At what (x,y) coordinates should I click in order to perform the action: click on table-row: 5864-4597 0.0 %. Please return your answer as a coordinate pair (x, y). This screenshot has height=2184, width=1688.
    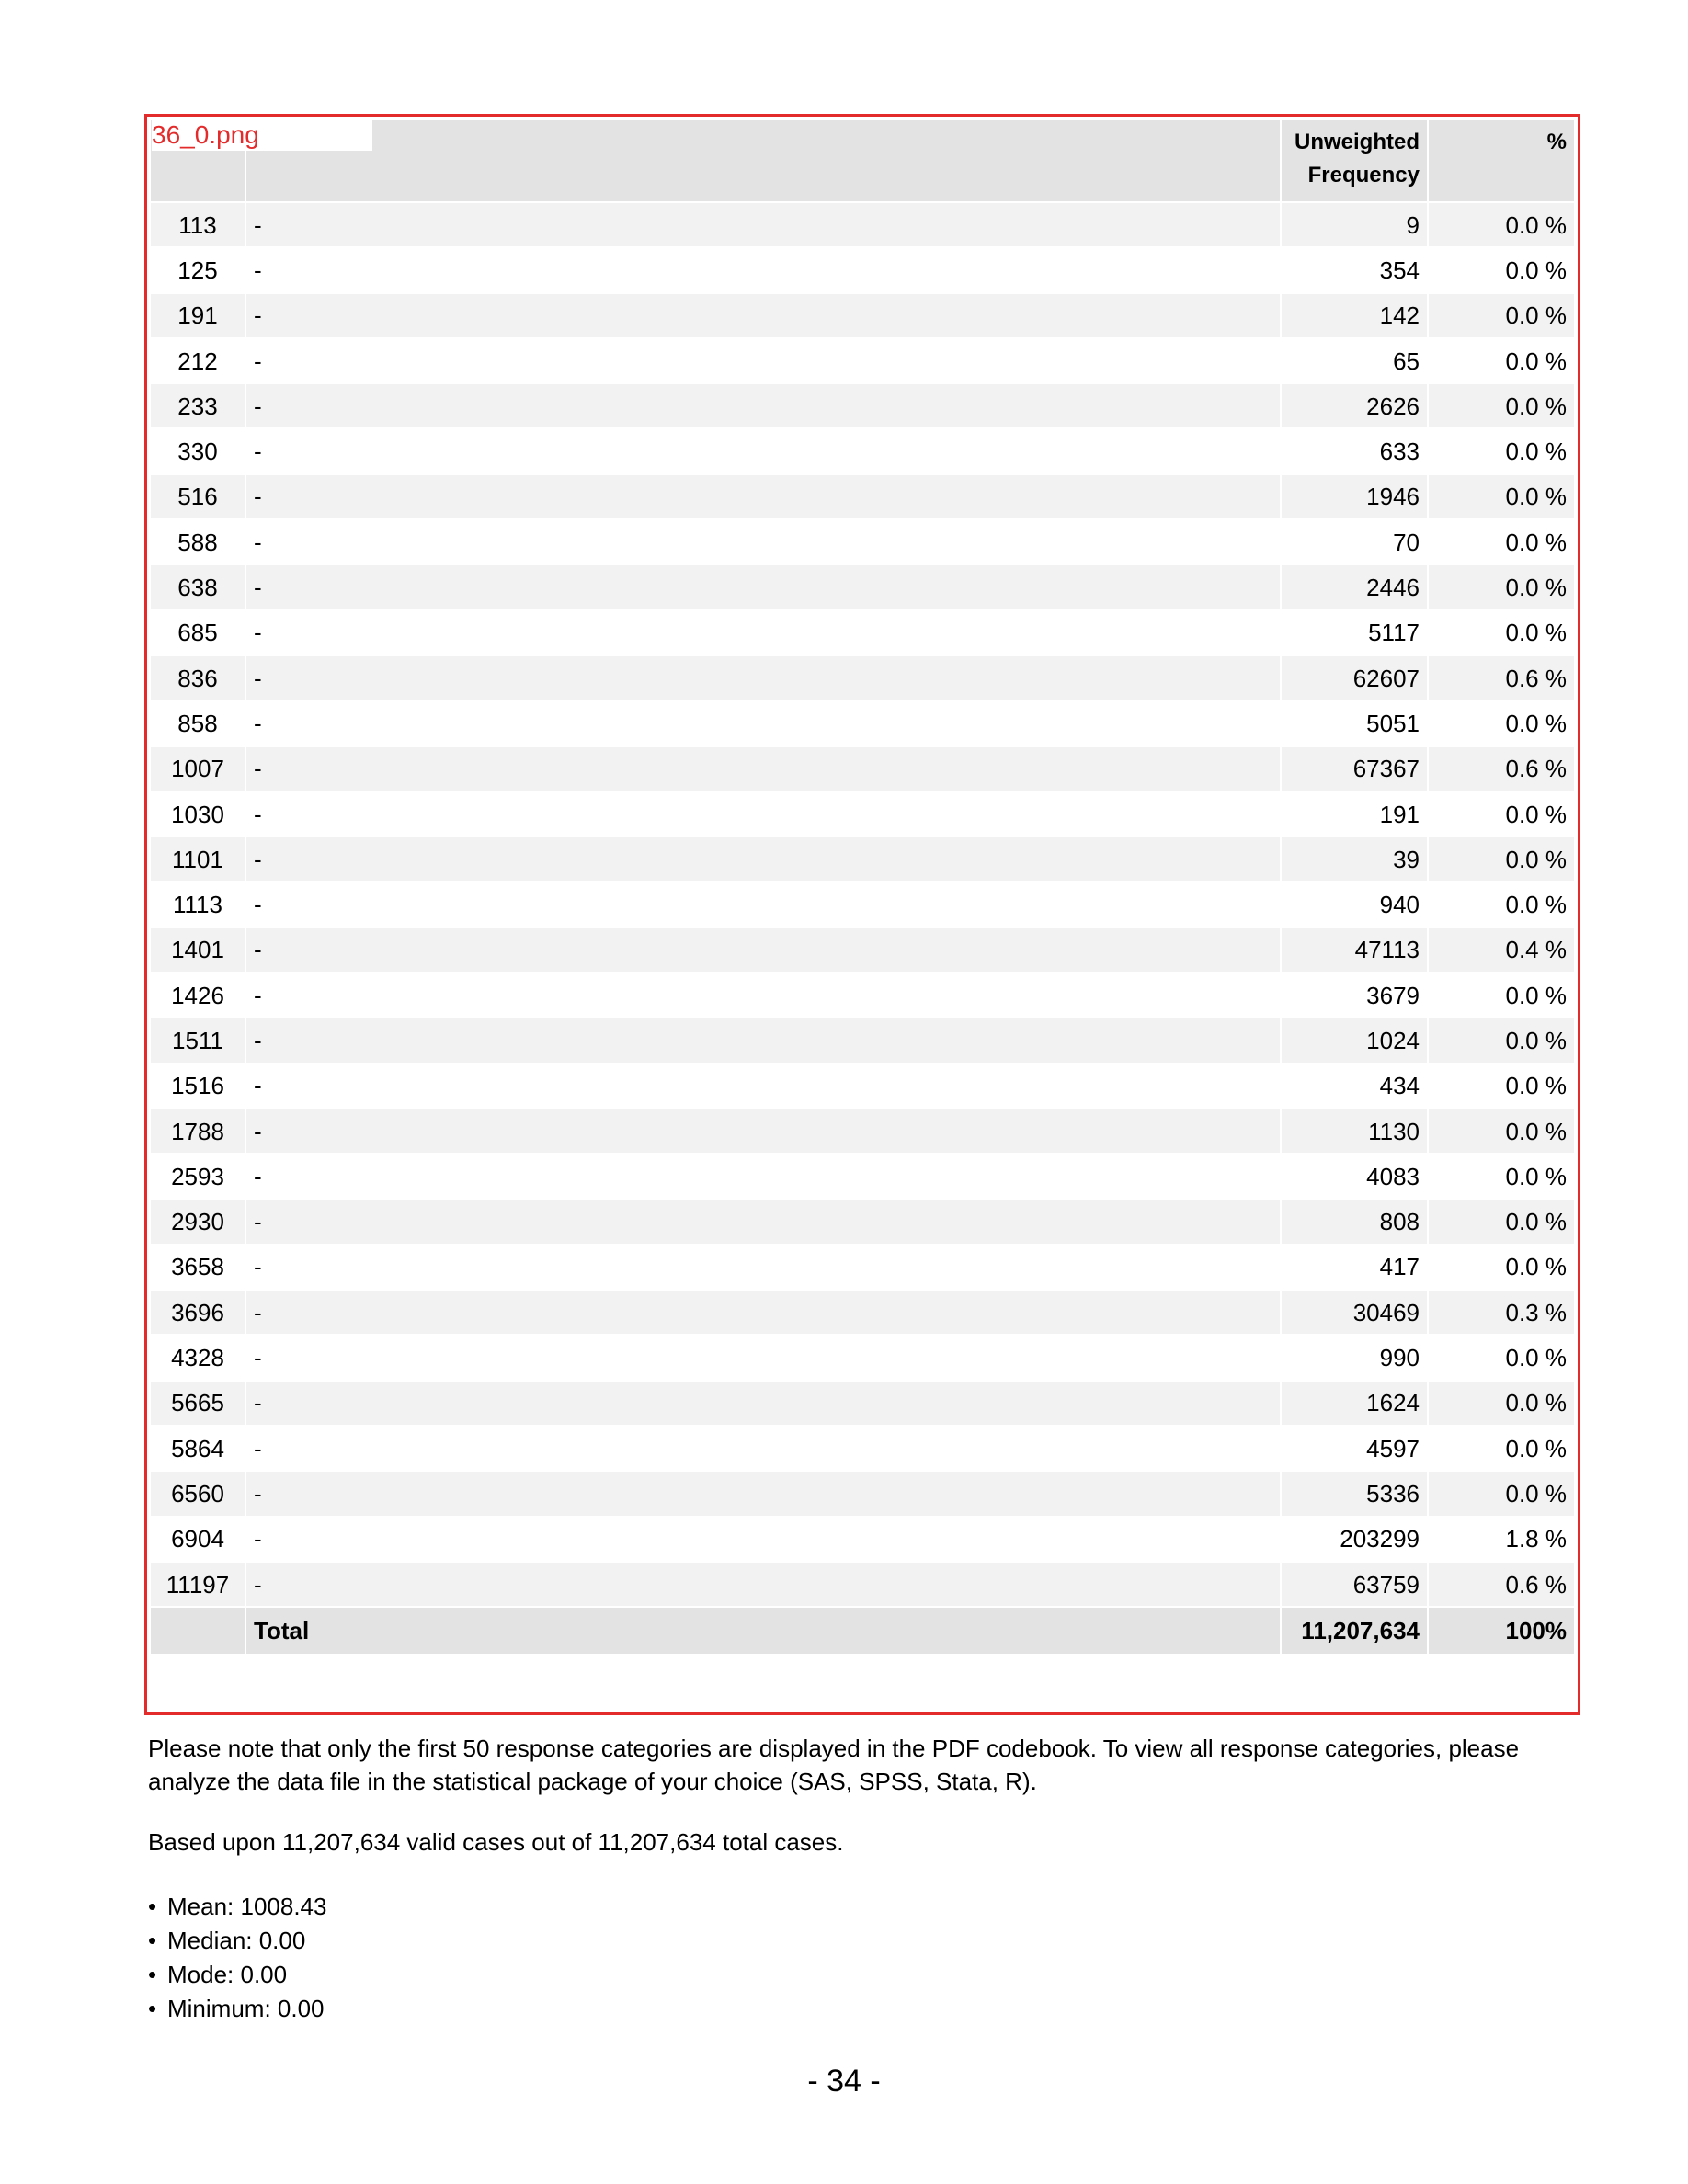
    Looking at the image, I should click on (863, 1449).